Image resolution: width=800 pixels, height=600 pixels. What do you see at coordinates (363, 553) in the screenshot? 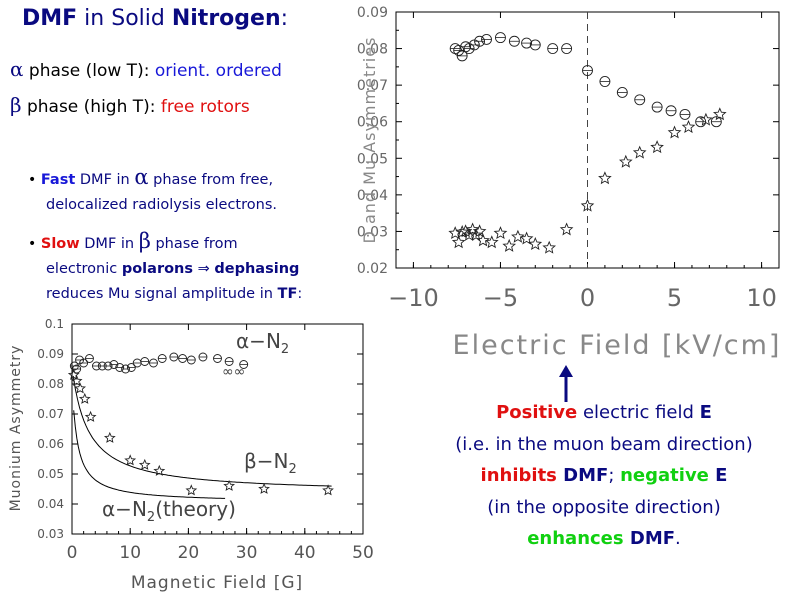
I see `bfield-x-tick-label: 50` at bounding box center [363, 553].